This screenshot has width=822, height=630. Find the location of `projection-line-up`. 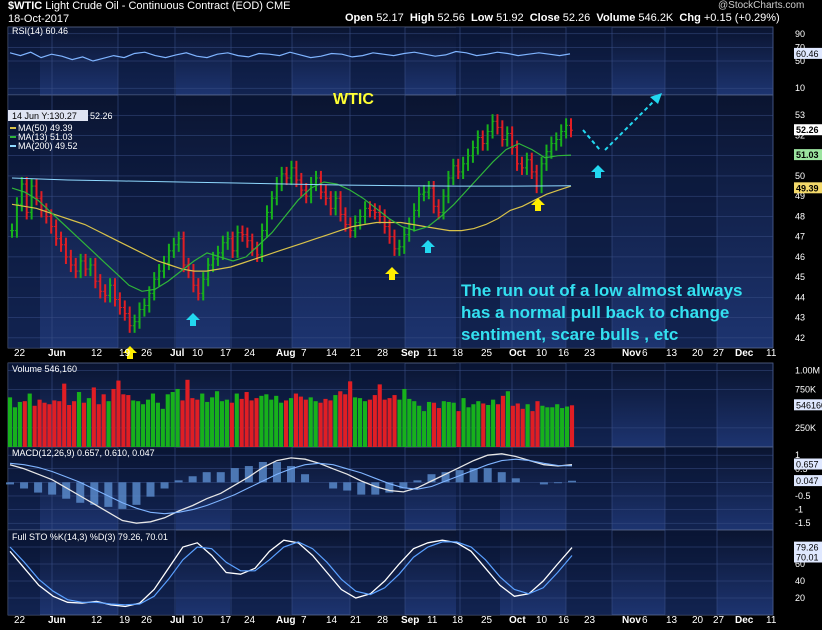

projection-line-up is located at coordinates (630, 125).